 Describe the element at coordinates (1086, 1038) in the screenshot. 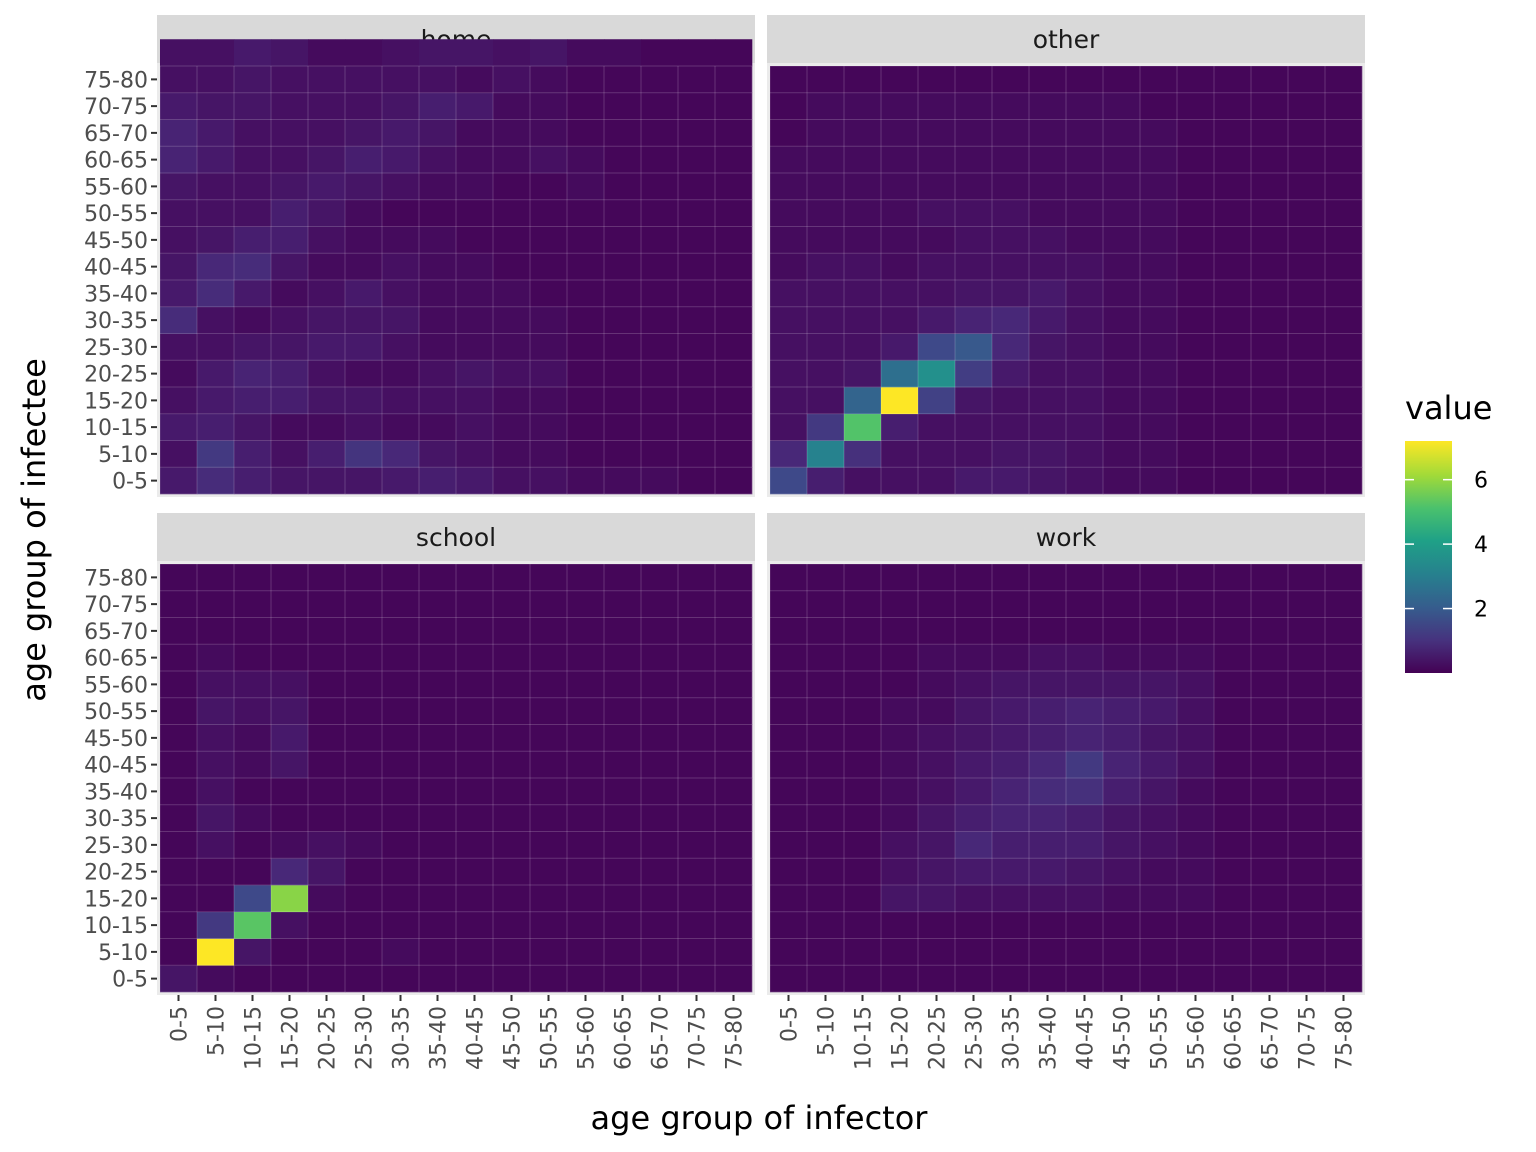

I see `x-tick-label: 40-45` at that location.